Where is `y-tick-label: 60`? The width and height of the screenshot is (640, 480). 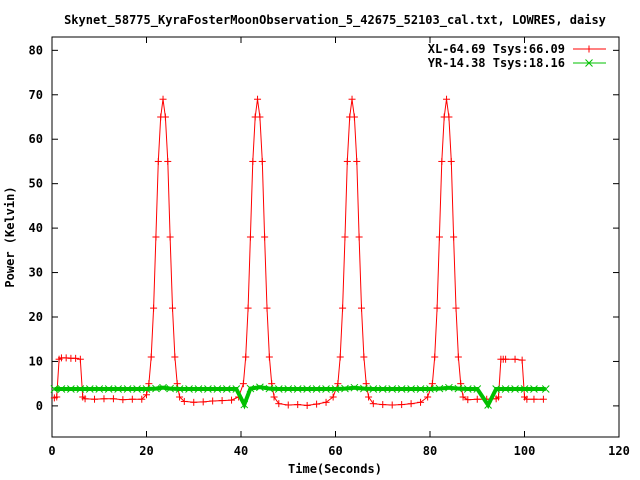
y-tick-label: 60 is located at coordinates (36, 139).